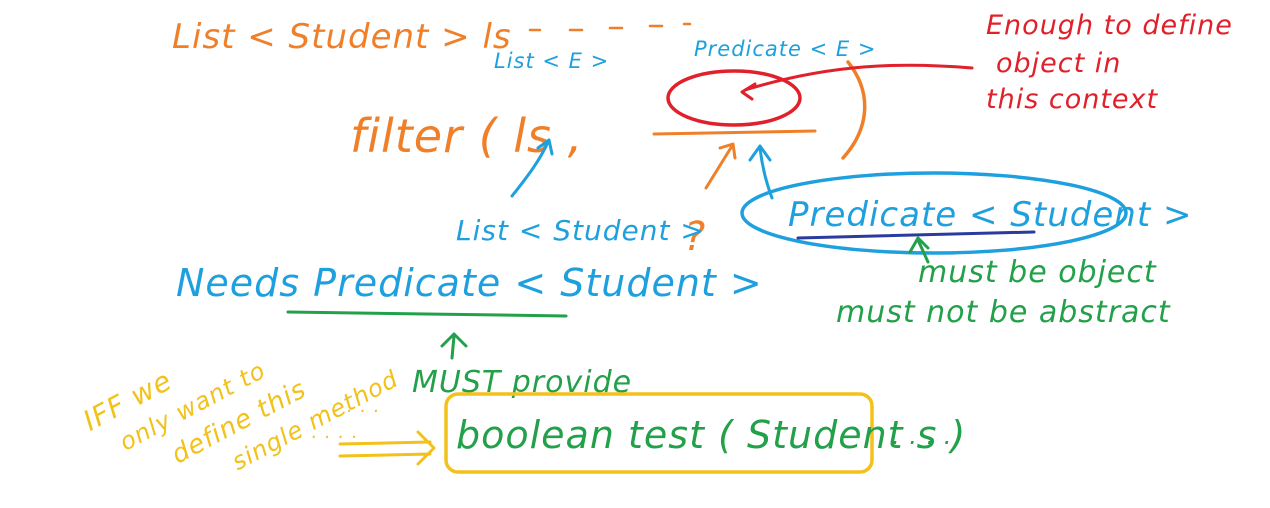 The height and width of the screenshot is (508, 1270). I want to click on list-student-ls-text: List < Student > ls, so click(342, 37).